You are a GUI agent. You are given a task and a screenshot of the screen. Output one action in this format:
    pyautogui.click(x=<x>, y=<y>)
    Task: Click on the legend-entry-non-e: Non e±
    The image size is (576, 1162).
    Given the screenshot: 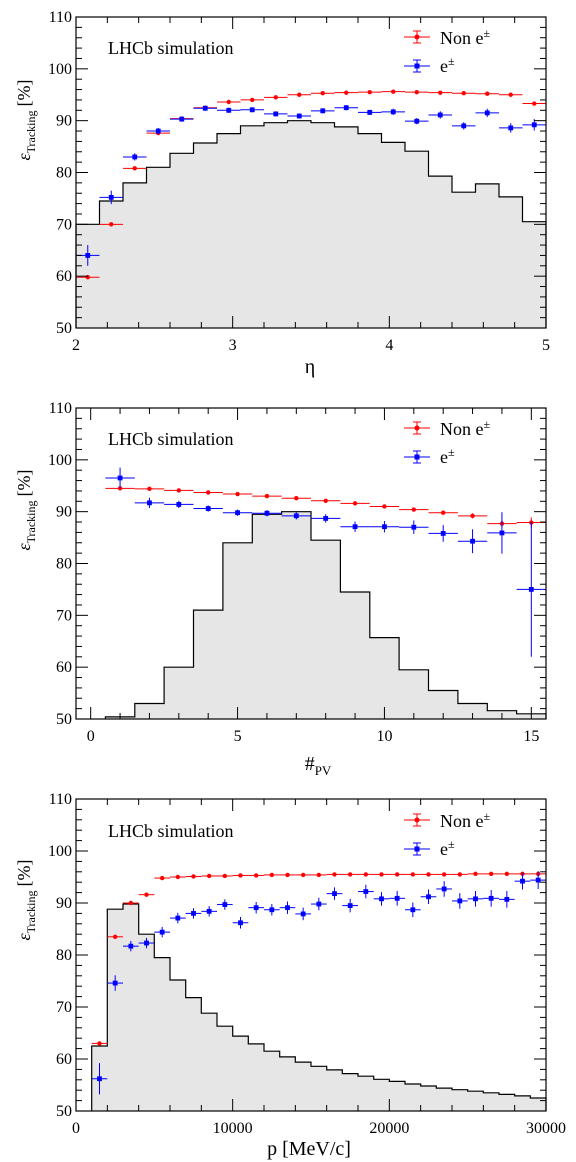 What is the action you would take?
    pyautogui.click(x=447, y=37)
    